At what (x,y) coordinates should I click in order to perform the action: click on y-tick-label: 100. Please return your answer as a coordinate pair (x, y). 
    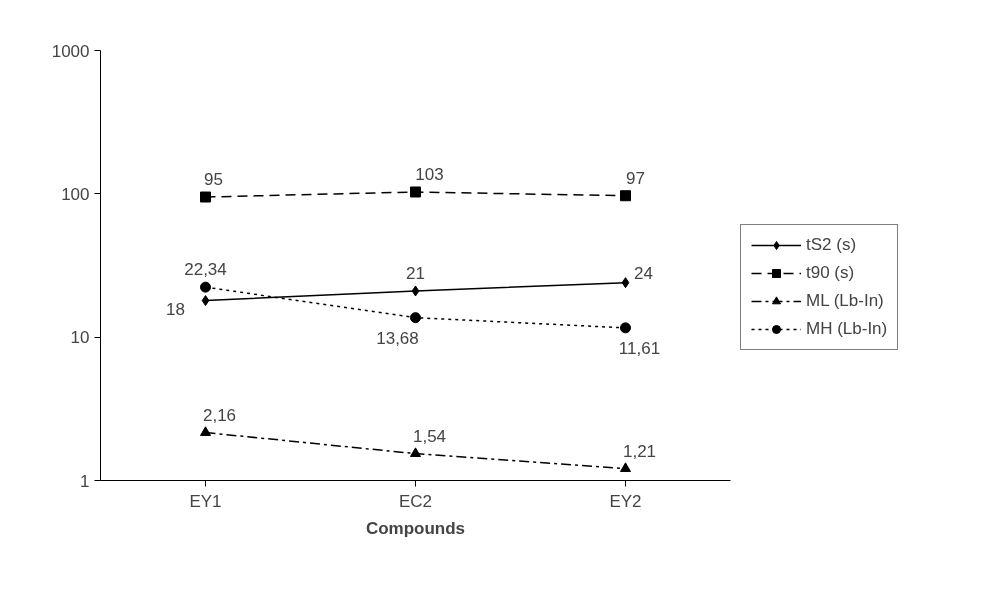
    Looking at the image, I should click on (75, 194).